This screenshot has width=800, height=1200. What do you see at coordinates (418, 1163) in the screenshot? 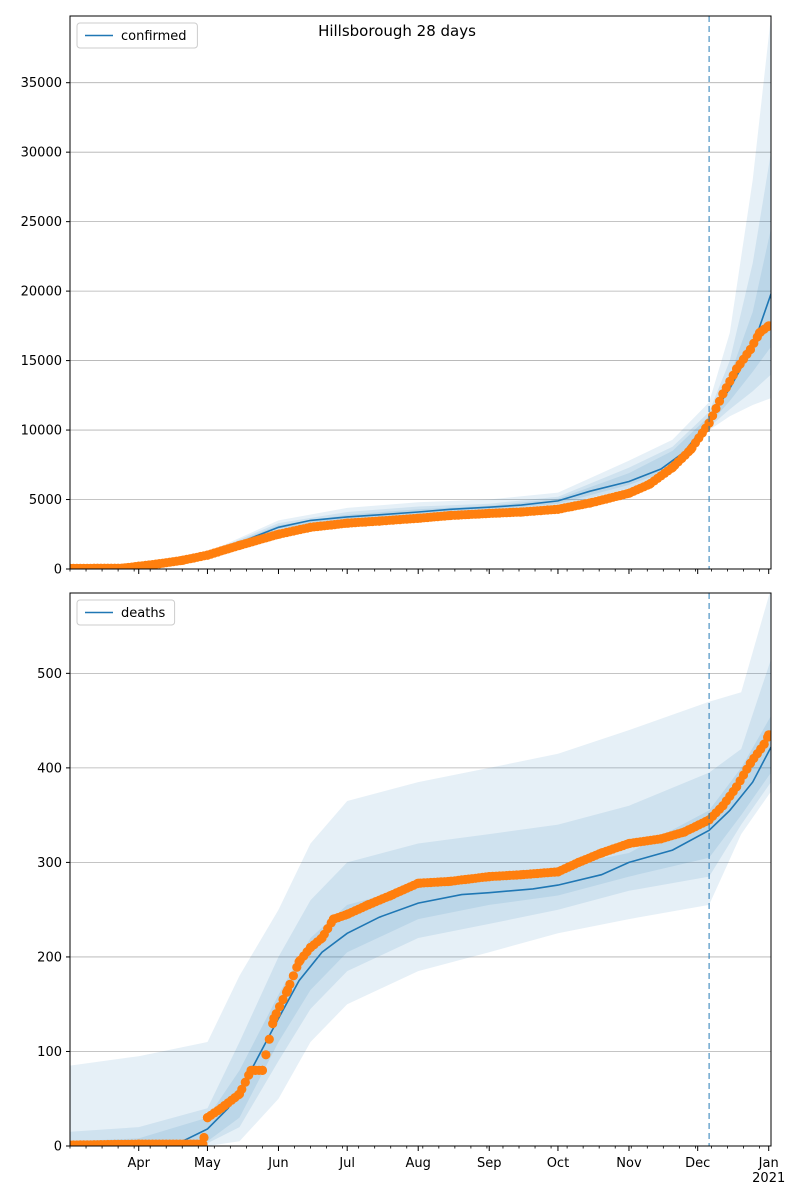
I see `x-tick-label: Aug` at bounding box center [418, 1163].